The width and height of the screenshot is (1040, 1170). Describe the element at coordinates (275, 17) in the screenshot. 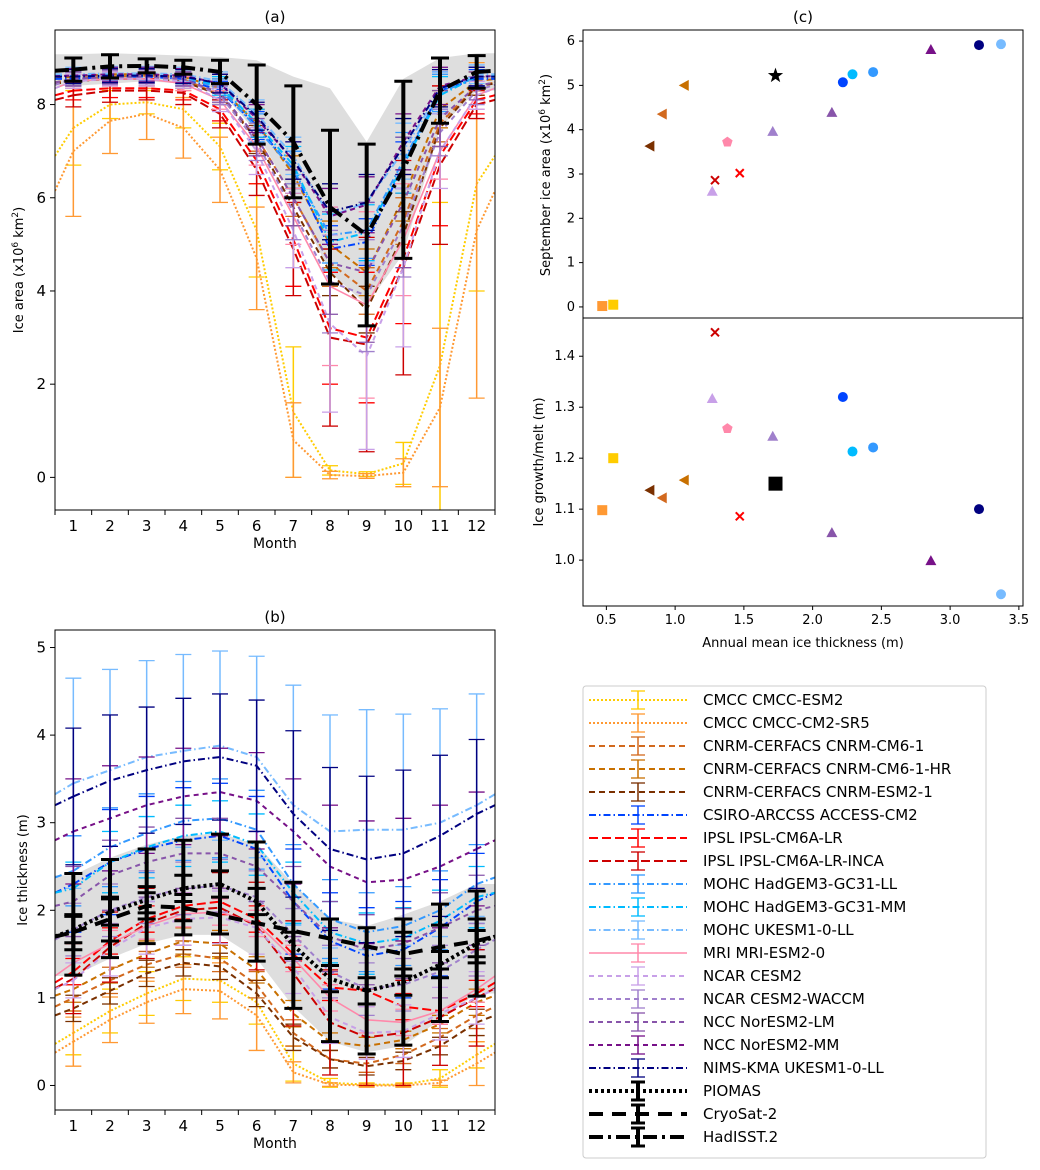

I see `panel-a-title: (a)` at that location.